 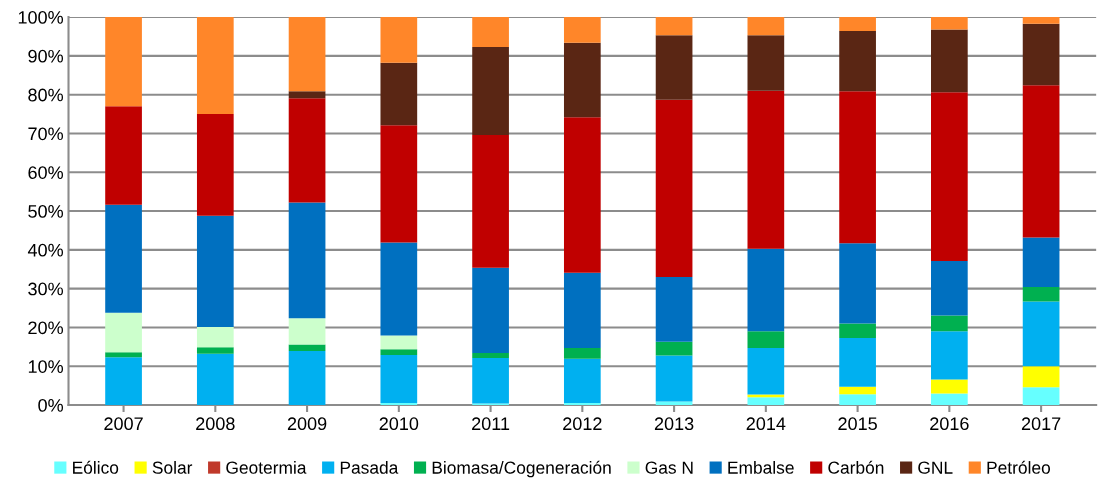 What do you see at coordinates (46, 211) in the screenshot?
I see `y-tick-label: 50%` at bounding box center [46, 211].